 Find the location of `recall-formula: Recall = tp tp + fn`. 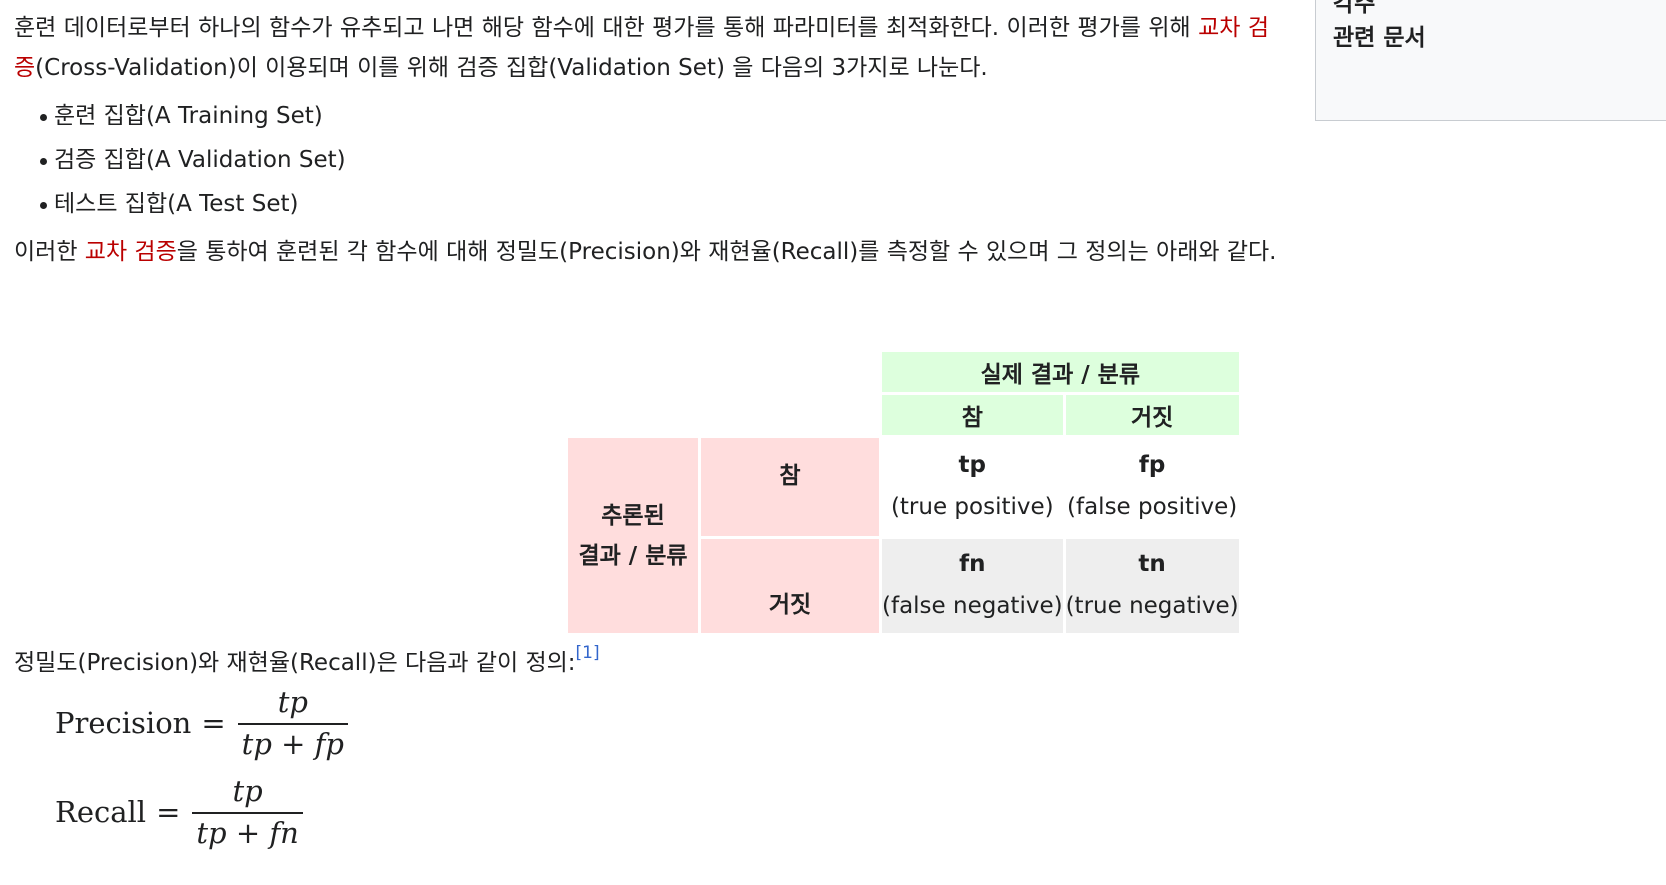

recall-formula: Recall = tp tp + fn is located at coordinates (179, 812).